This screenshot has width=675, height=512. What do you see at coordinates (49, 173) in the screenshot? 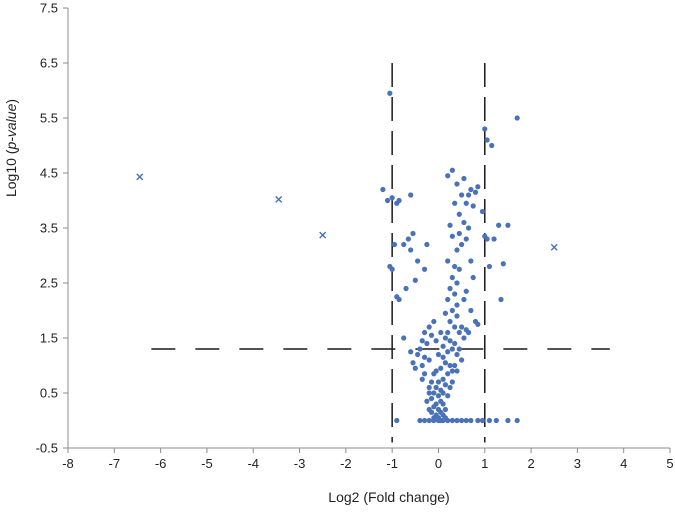
I see `y-tick-label: 4.5` at bounding box center [49, 173].